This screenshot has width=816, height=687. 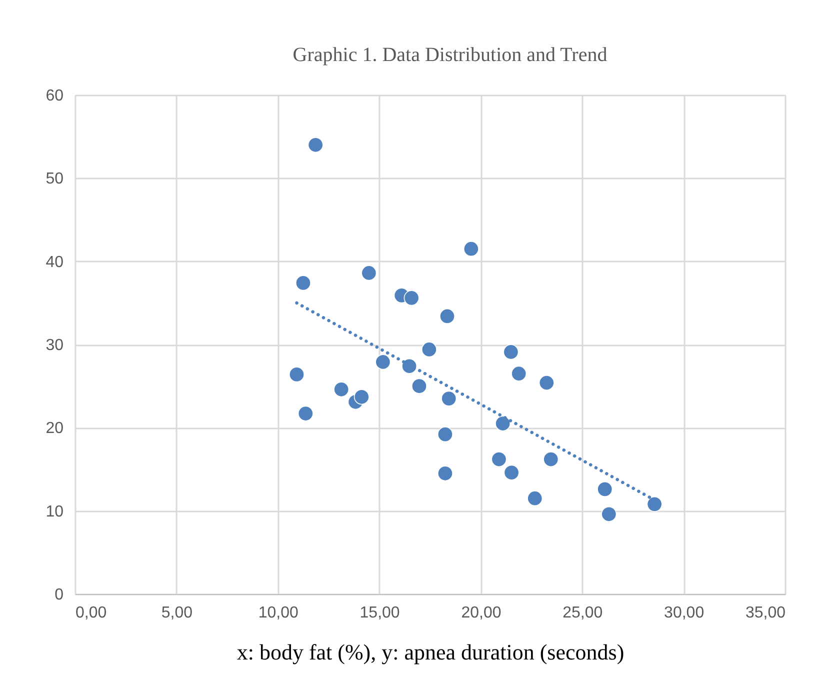 What do you see at coordinates (55, 262) in the screenshot?
I see `y-tick-label: 40` at bounding box center [55, 262].